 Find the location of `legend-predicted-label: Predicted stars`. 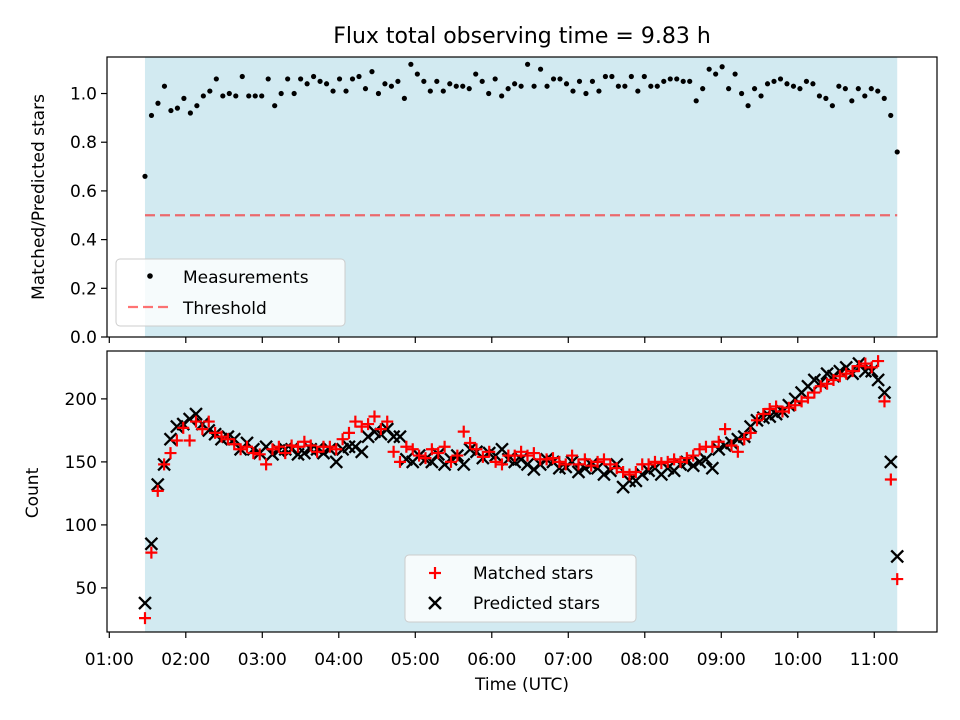

legend-predicted-label: Predicted stars is located at coordinates (536, 604).